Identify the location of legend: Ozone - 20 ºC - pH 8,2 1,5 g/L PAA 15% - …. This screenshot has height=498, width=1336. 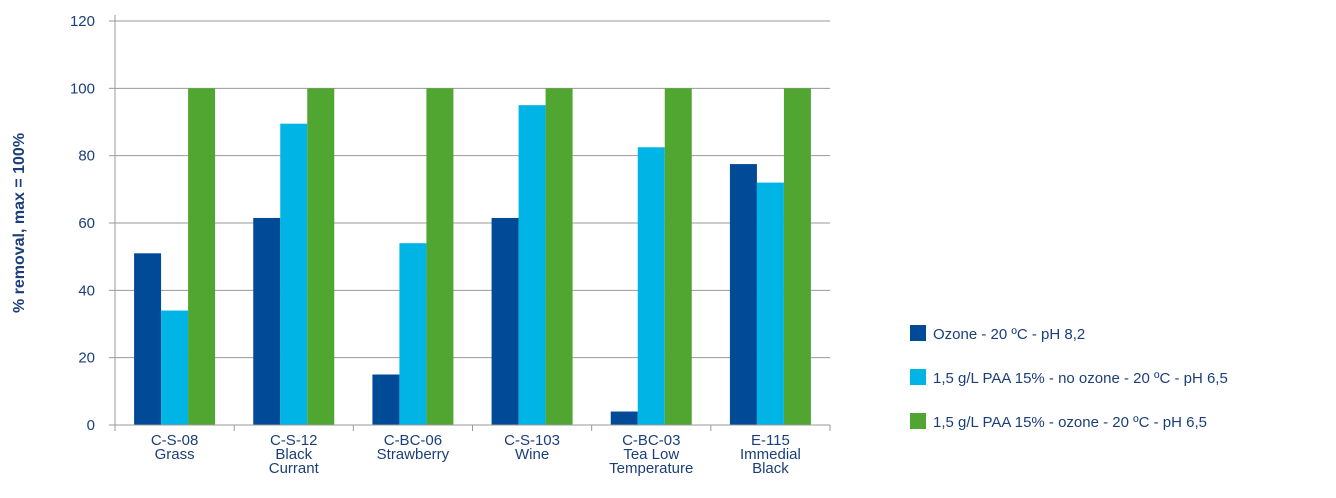
(1069, 378).